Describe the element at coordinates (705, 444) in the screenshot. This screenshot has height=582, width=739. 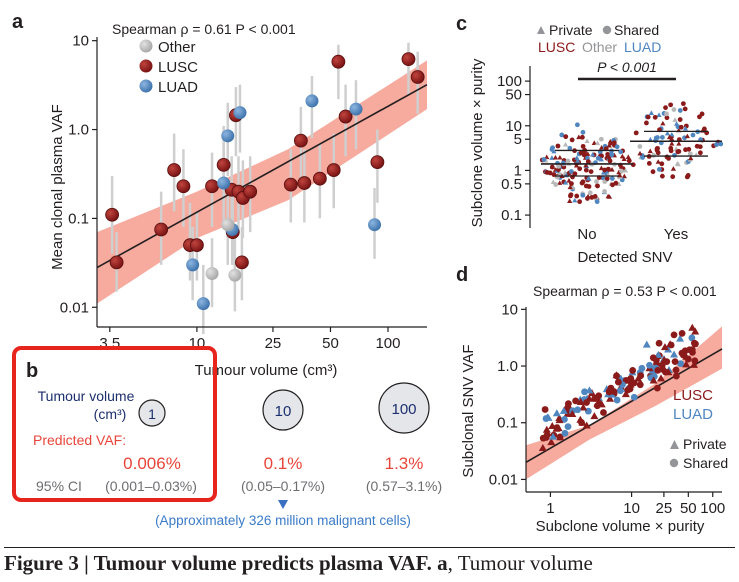
I see `legend-d-private: Private` at that location.